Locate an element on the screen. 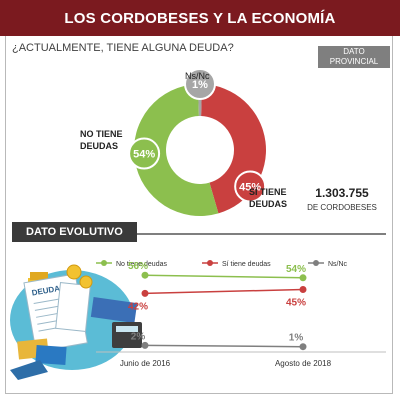  section-divider is located at coordinates (199, 234).